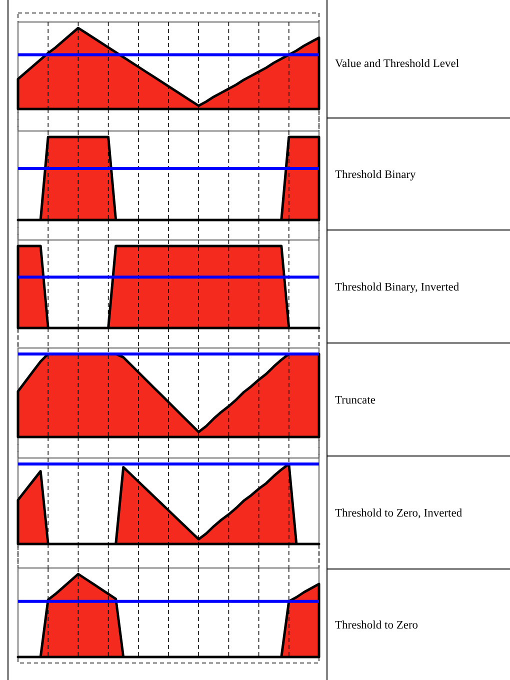 The width and height of the screenshot is (510, 680). What do you see at coordinates (355, 400) in the screenshot?
I see `y2-axis-title: Truncate` at bounding box center [355, 400].